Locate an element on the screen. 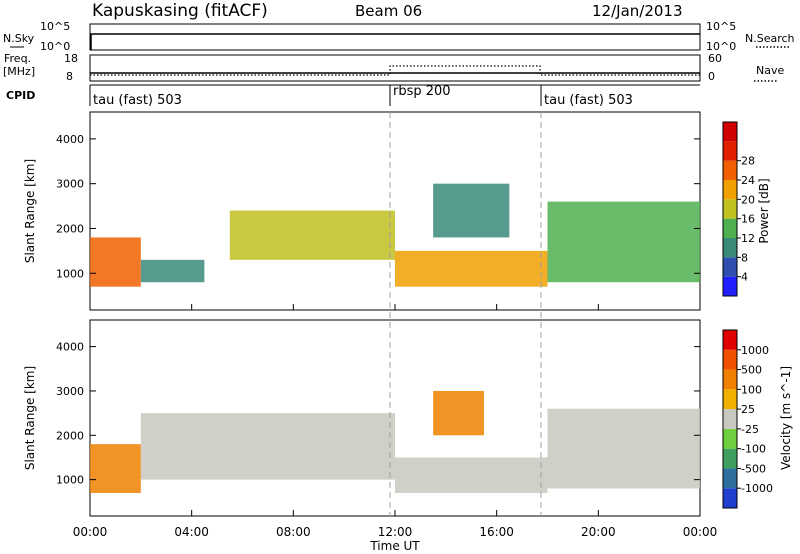 The height and width of the screenshot is (554, 800). colorbar-tick-label: 500 is located at coordinates (751, 370).